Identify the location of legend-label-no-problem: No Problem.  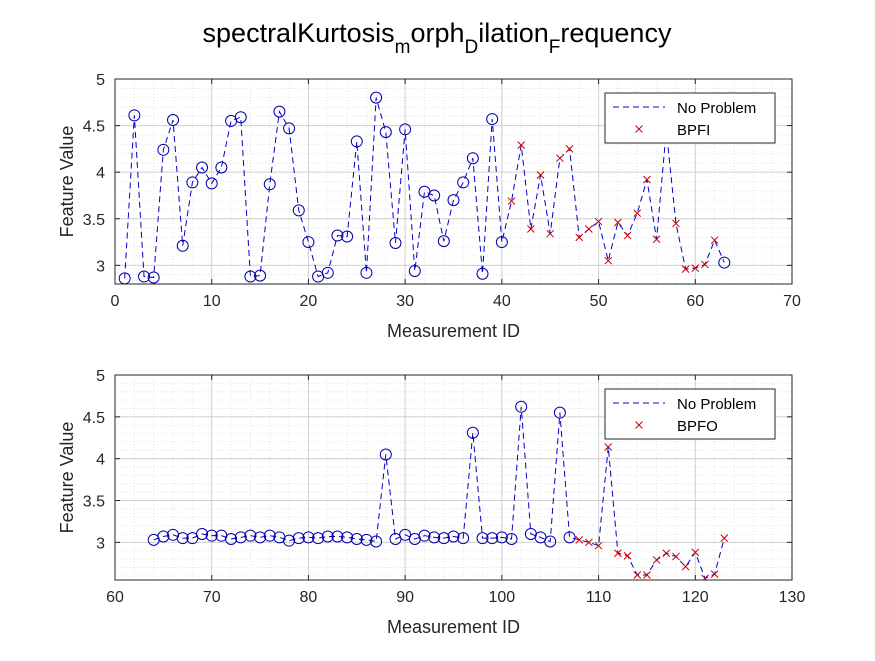
(716, 108).